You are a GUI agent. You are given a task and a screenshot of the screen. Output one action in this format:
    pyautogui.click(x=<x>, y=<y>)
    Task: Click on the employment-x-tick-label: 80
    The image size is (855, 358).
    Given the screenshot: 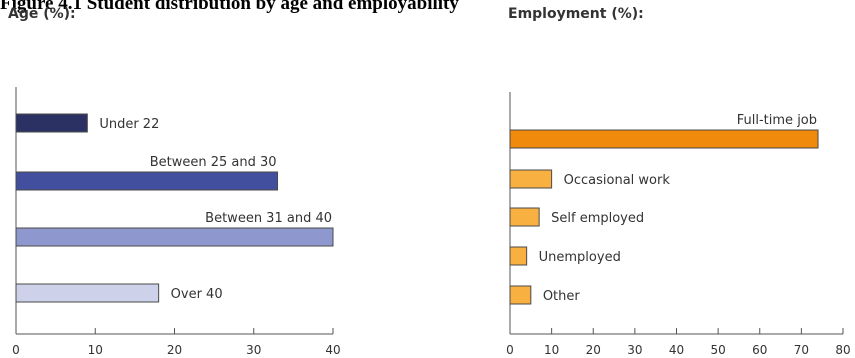 What is the action you would take?
    pyautogui.click(x=842, y=350)
    